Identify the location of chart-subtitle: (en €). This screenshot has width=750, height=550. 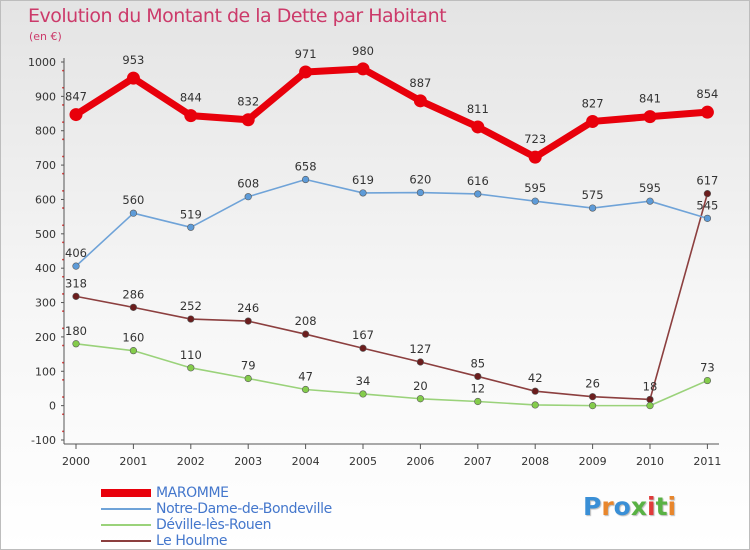
(45, 36).